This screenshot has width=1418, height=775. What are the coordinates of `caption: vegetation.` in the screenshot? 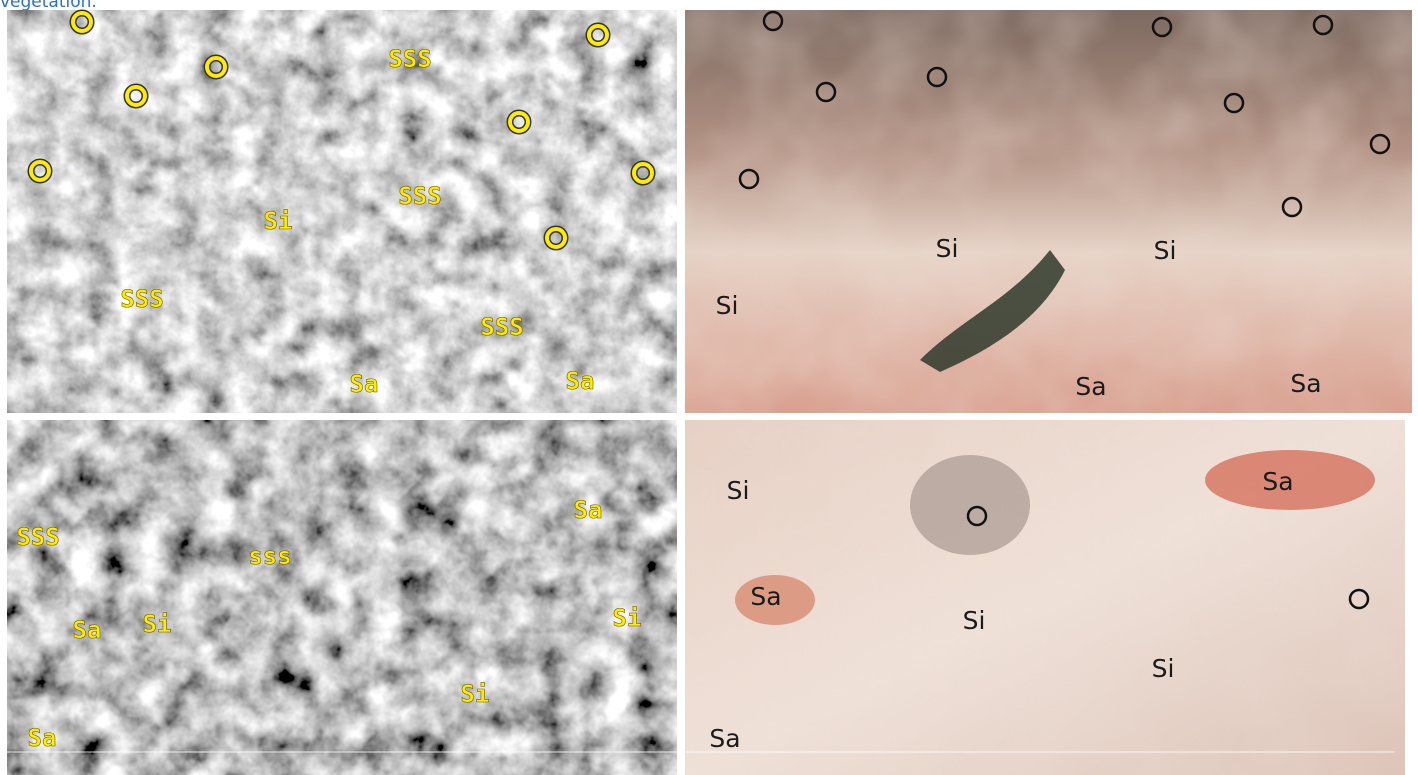 It's located at (48, 6).